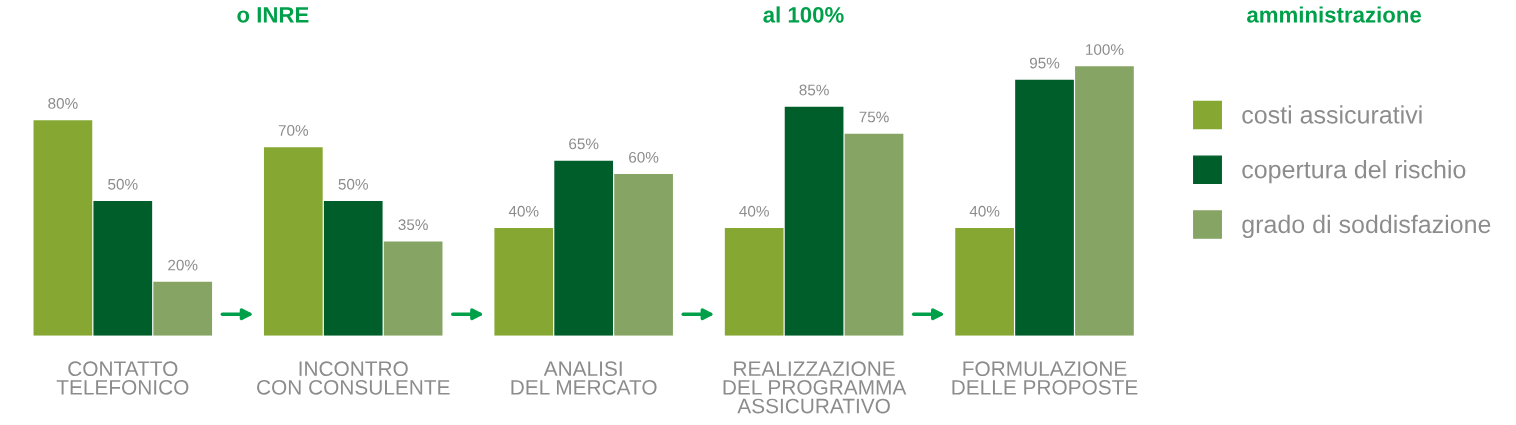 Image resolution: width=1516 pixels, height=425 pixels. Describe the element at coordinates (122, 378) in the screenshot. I see `x-tick-label: CONTATTO TELEFONICO` at that location.